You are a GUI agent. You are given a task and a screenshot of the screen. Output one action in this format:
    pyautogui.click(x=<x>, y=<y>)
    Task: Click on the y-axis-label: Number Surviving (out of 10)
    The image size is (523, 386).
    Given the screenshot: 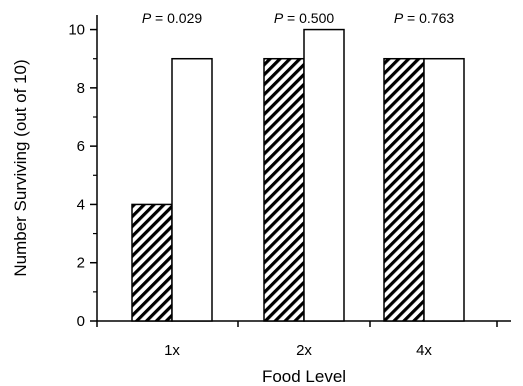 What is the action you would take?
    pyautogui.click(x=20, y=167)
    